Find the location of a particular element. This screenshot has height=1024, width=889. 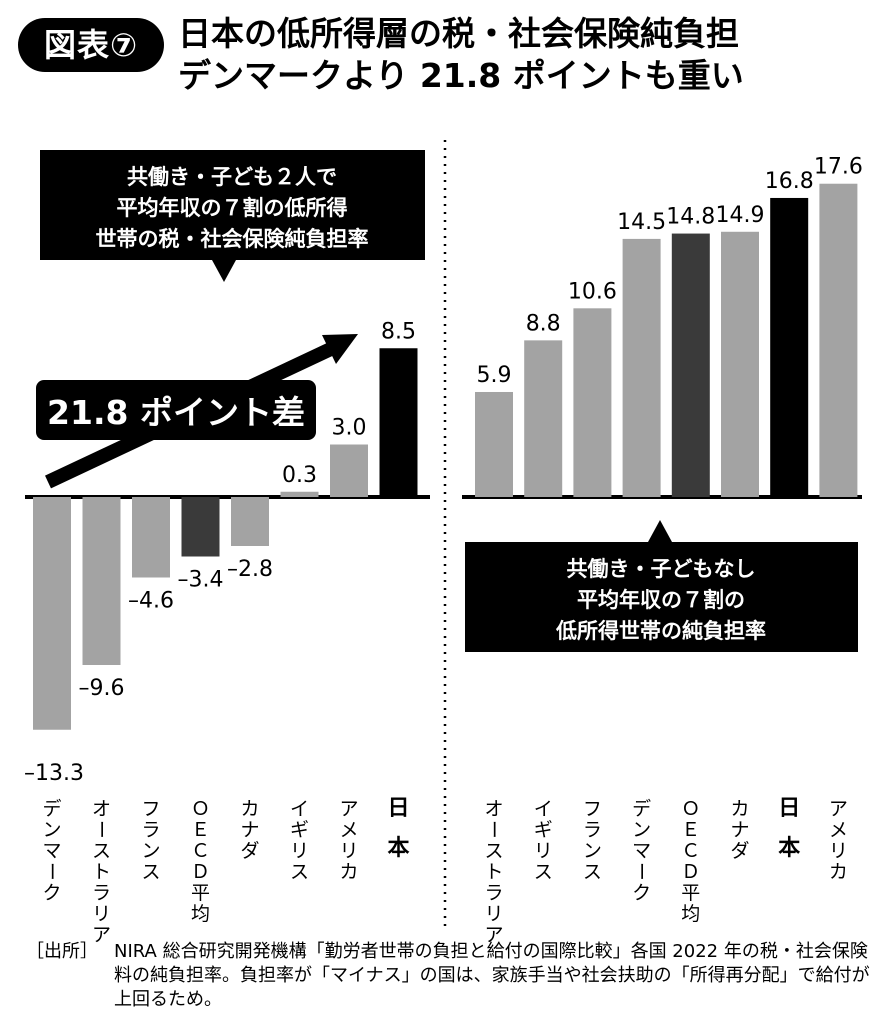

right-category-label: ギ is located at coordinates (543, 830).